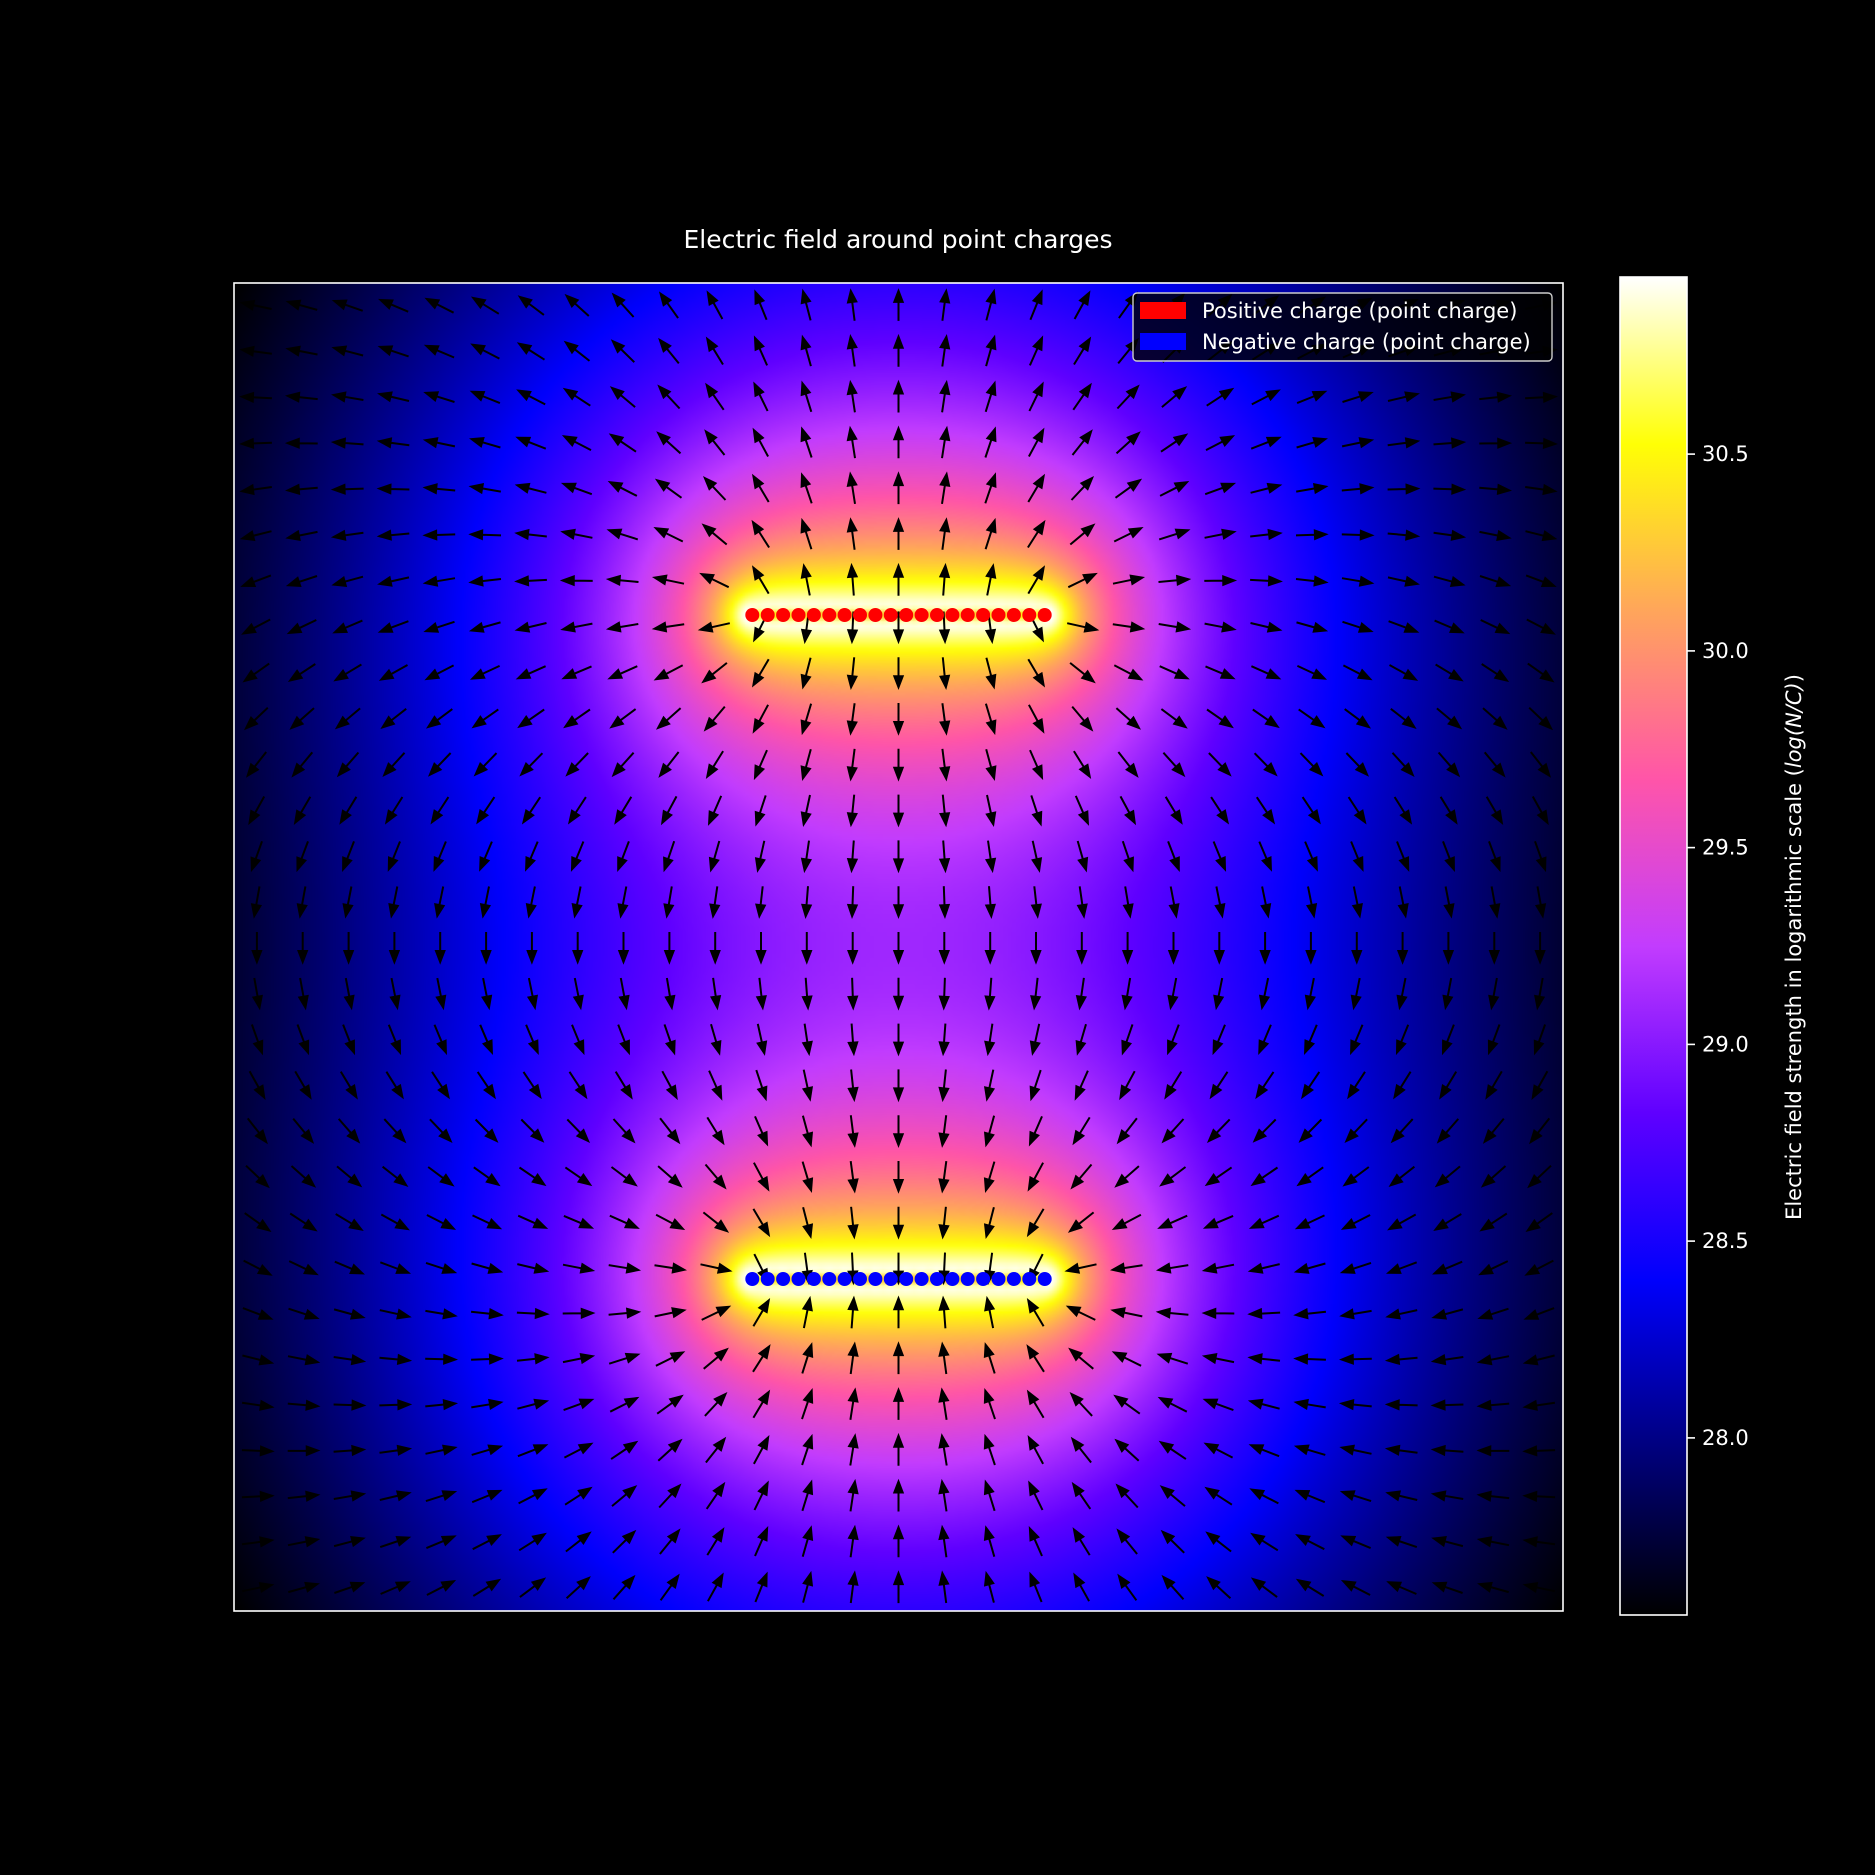 The height and width of the screenshot is (1875, 1875). I want to click on negative-charge-point, so click(813, 1279).